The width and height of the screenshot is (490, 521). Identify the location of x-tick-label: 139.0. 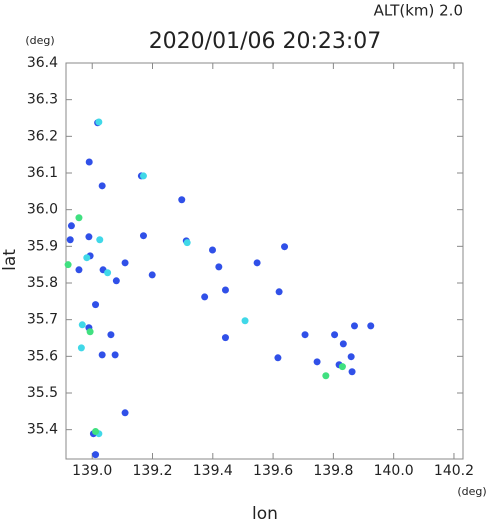
(92, 471).